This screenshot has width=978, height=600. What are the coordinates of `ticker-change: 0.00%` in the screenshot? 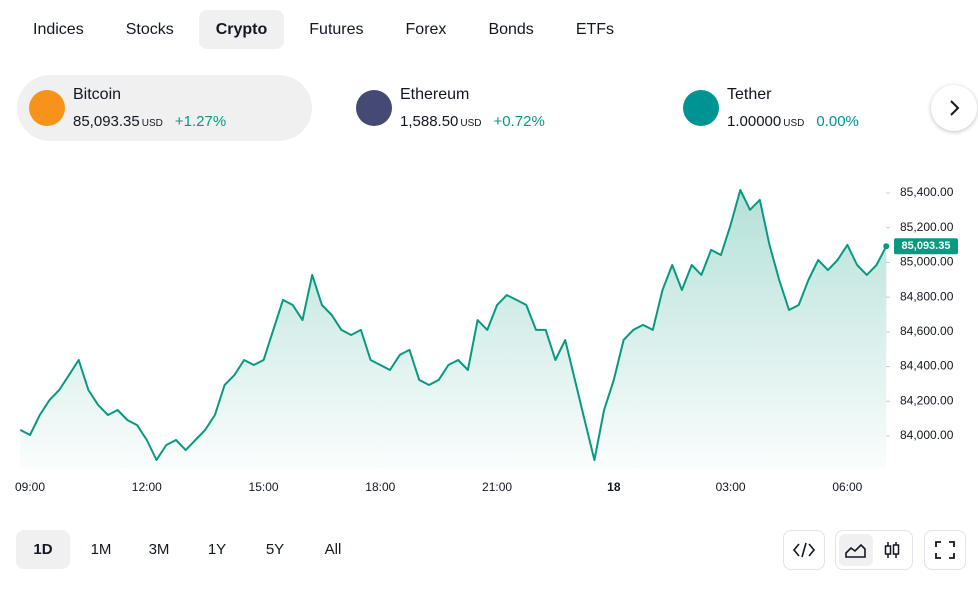 It's located at (837, 121).